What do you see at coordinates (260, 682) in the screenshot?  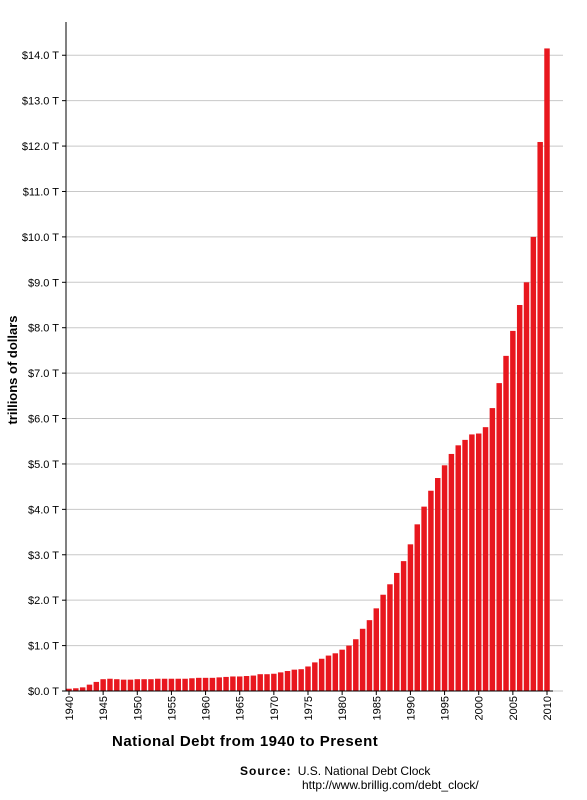 I see `bar-1968` at bounding box center [260, 682].